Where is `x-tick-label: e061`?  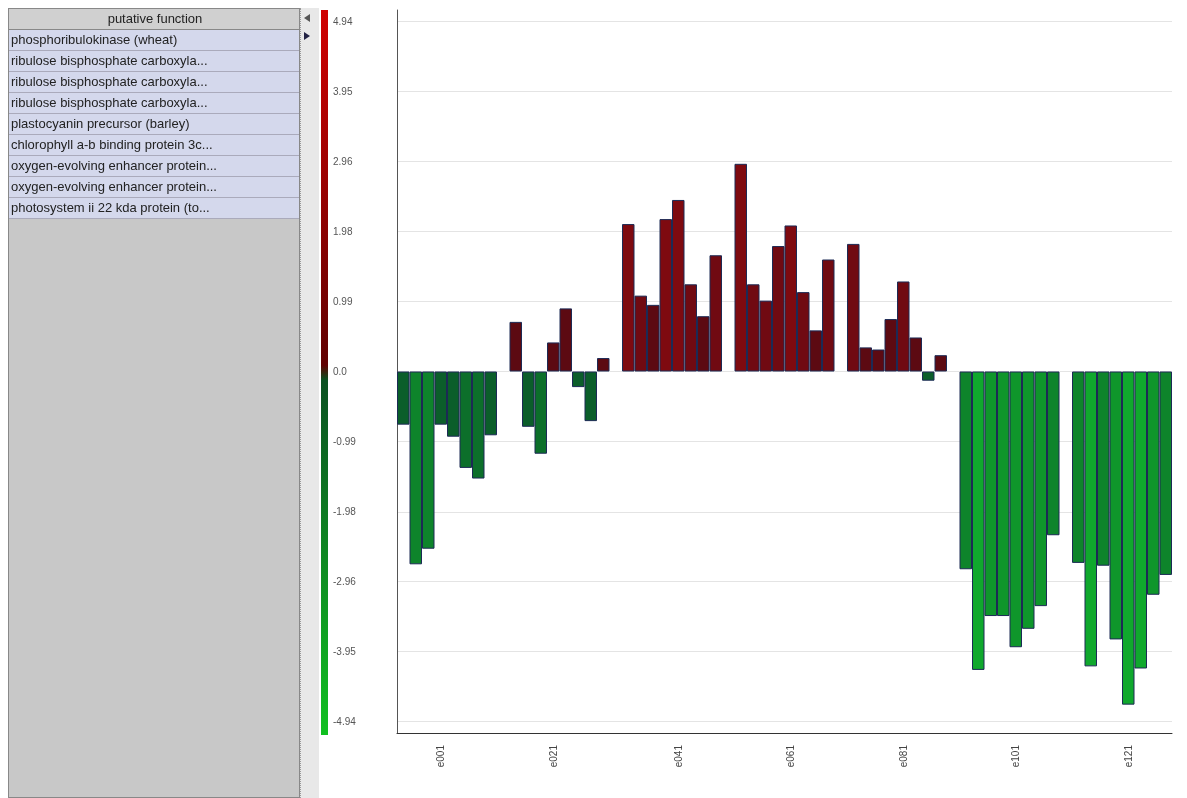 x-tick-label: e061 is located at coordinates (791, 756).